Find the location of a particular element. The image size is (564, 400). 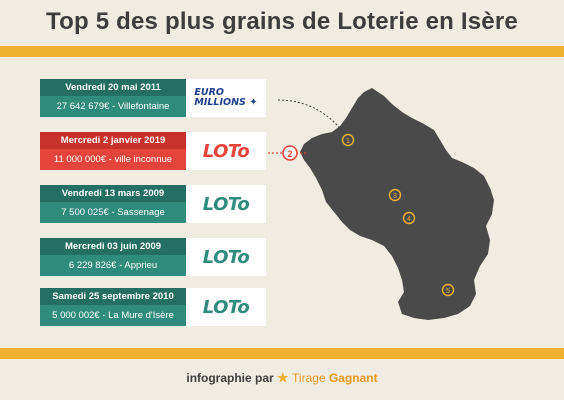

marker-4: 4 is located at coordinates (409, 218).